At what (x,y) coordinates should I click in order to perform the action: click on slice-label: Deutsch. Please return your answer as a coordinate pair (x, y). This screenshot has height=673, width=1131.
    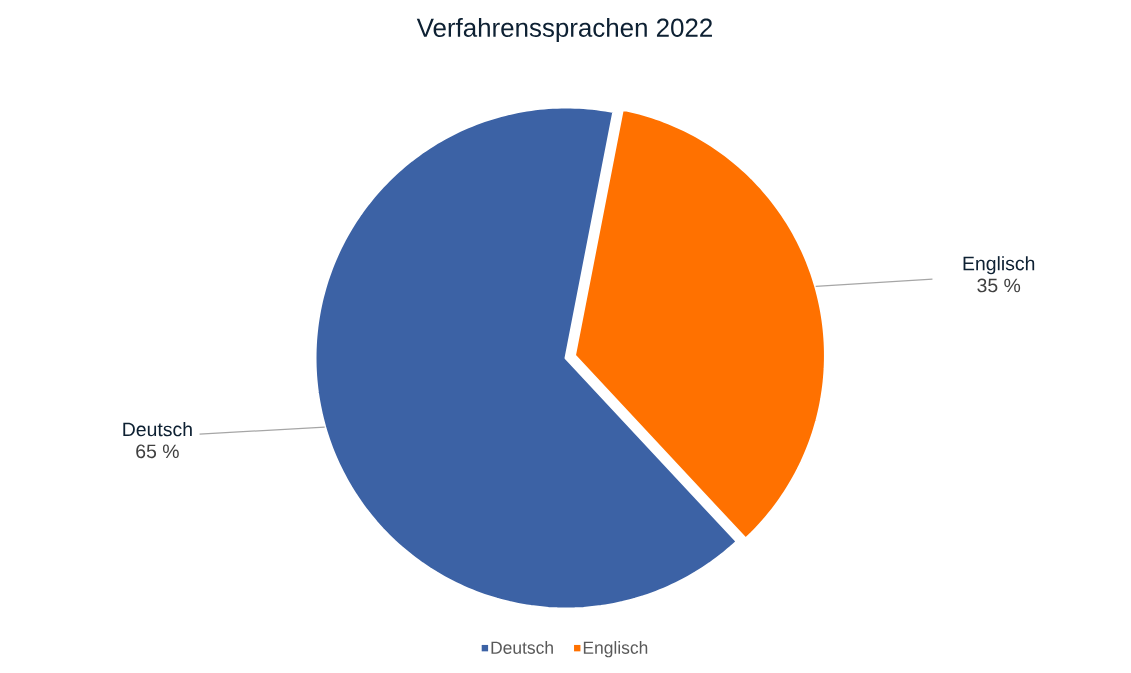
    Looking at the image, I should click on (157, 429).